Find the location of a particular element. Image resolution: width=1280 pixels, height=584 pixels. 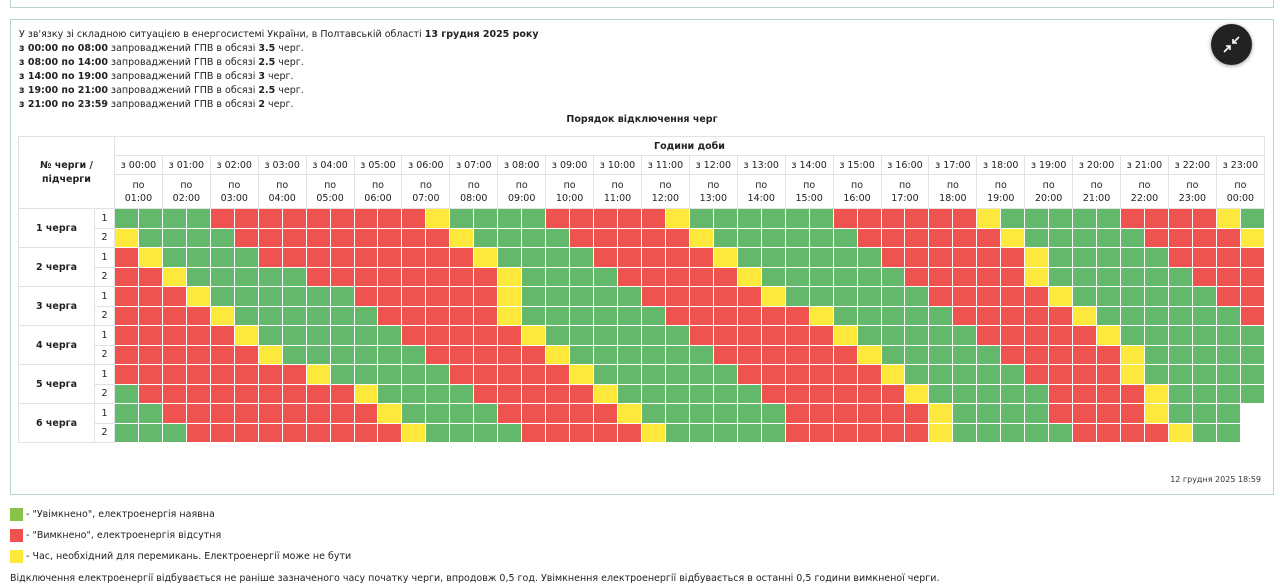

collapse-button is located at coordinates (1231, 44).